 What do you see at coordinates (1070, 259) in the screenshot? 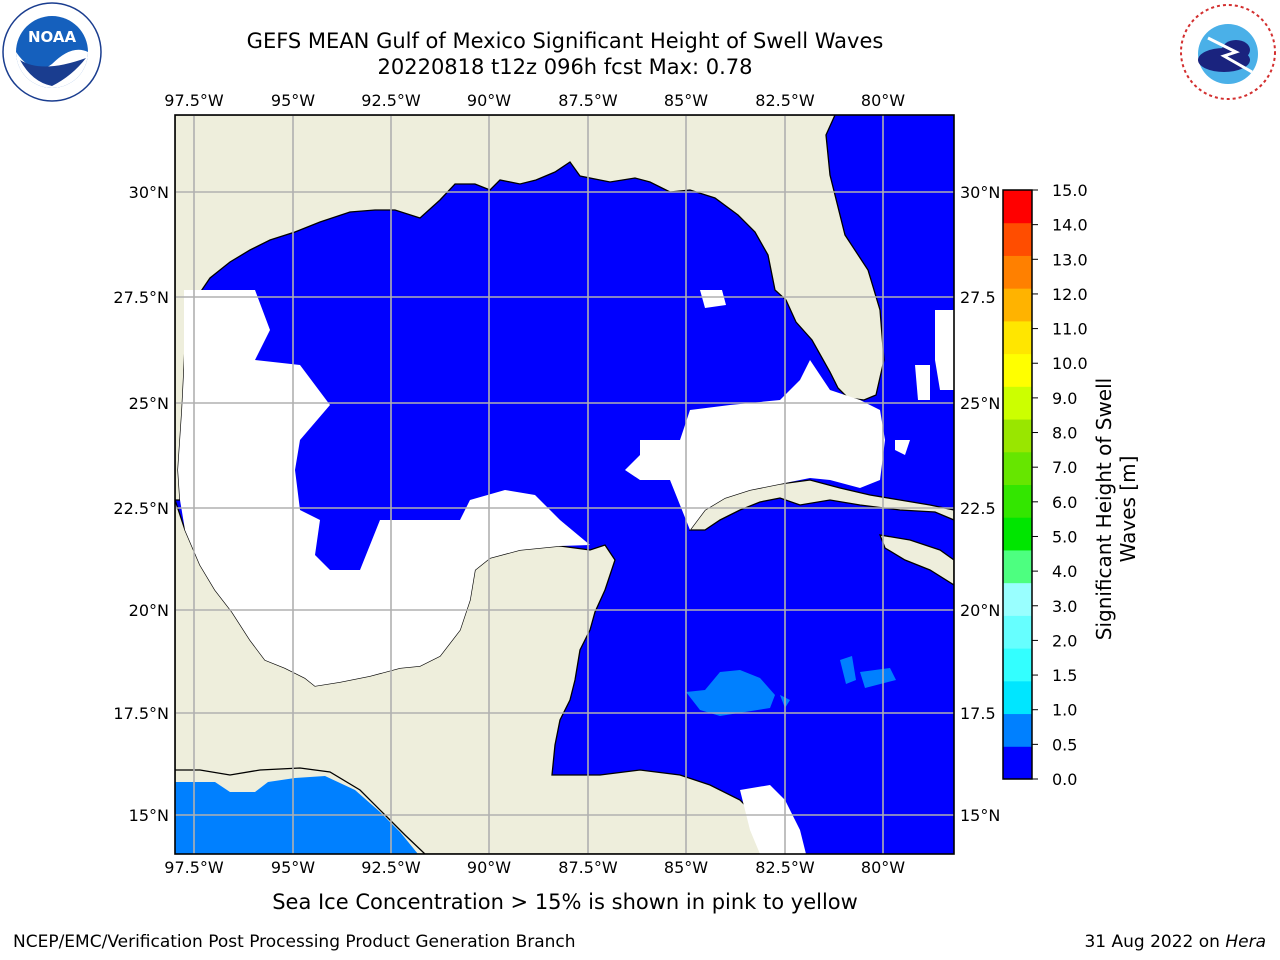
I see `colorbar-tick-label: 13.0` at bounding box center [1070, 259].